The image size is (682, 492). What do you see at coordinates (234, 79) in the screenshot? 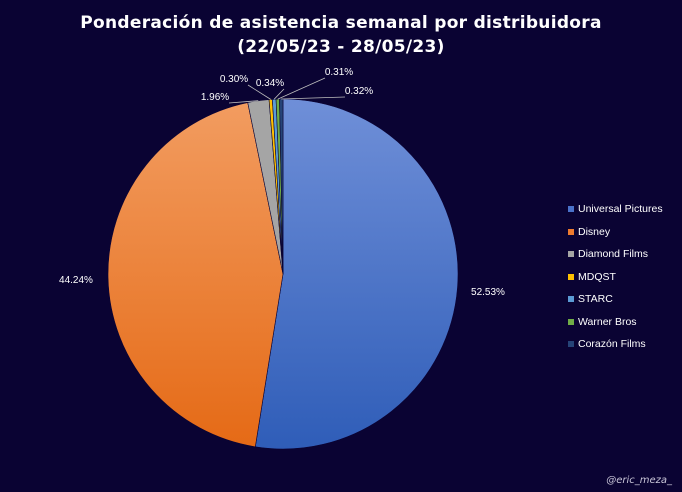
I see `data-label-mdqst: 0.30%` at bounding box center [234, 79].